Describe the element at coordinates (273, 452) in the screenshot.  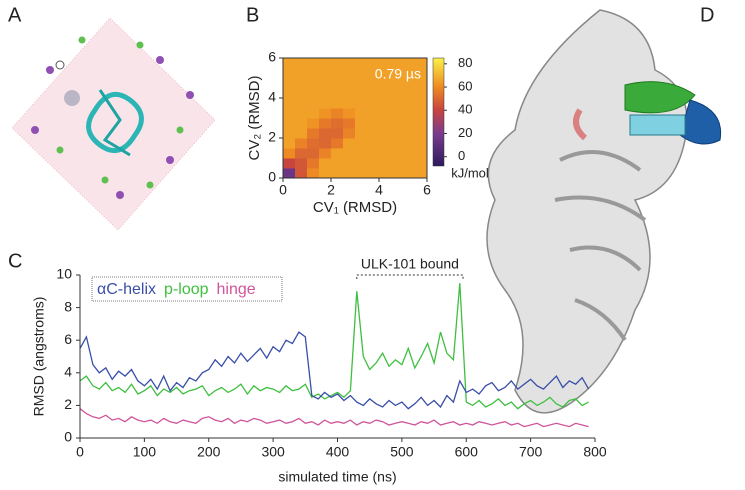
I see `x-tick-label: 300` at that location.